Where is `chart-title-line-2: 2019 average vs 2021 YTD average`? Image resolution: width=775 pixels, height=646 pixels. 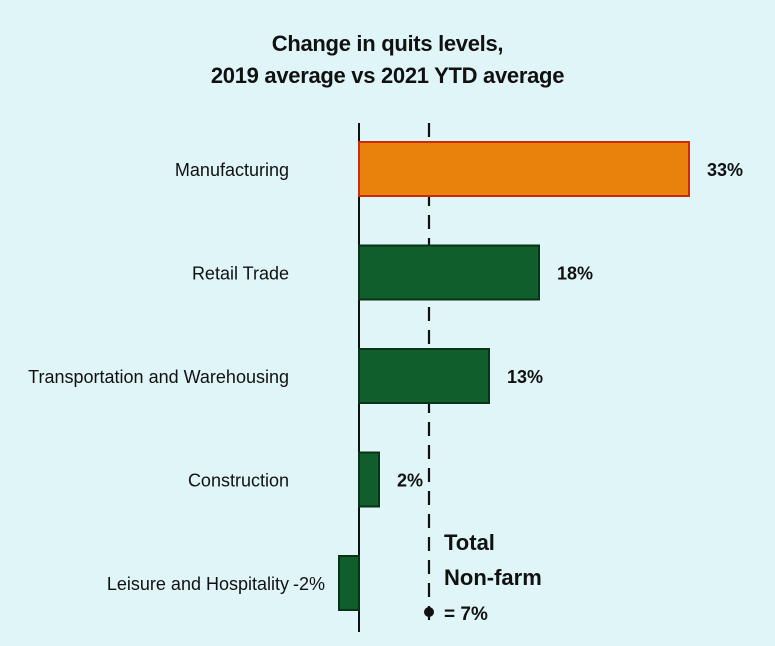 chart-title-line-2: 2019 average vs 2021 YTD average is located at coordinates (387, 75).